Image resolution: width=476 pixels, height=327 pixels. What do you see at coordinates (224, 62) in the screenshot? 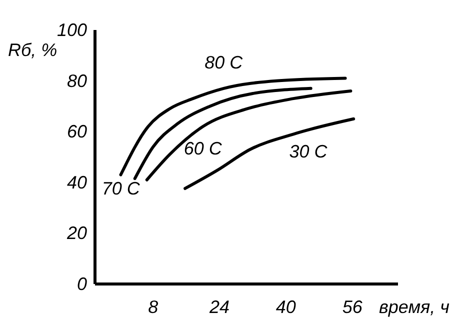
I see `series-label: 80 C` at bounding box center [224, 62].